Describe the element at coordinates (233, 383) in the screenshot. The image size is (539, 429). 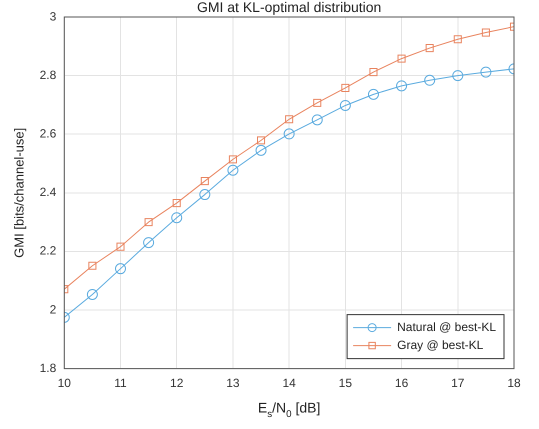
I see `x-tick-label: 13` at that location.